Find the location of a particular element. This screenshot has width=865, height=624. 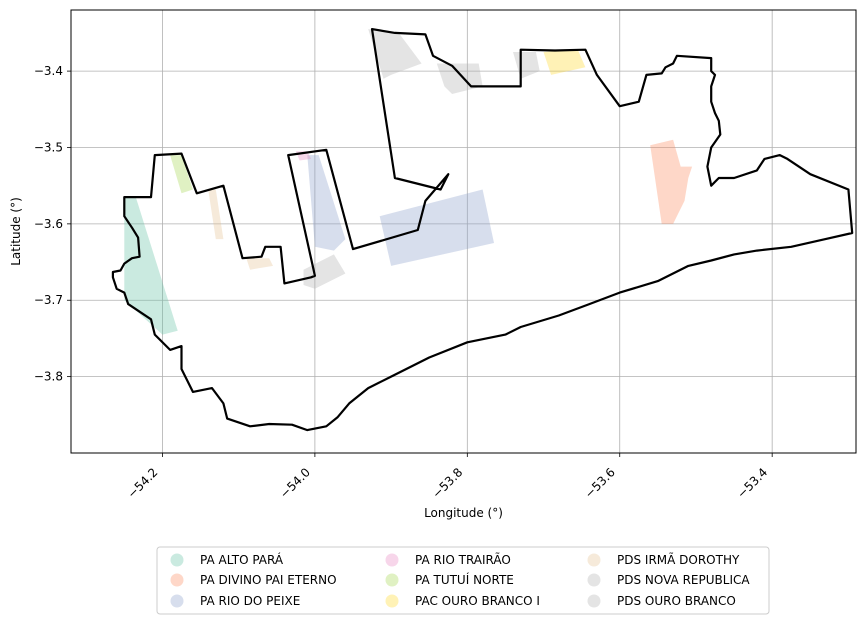

x-tick-label: −53.6 is located at coordinates (600, 483).